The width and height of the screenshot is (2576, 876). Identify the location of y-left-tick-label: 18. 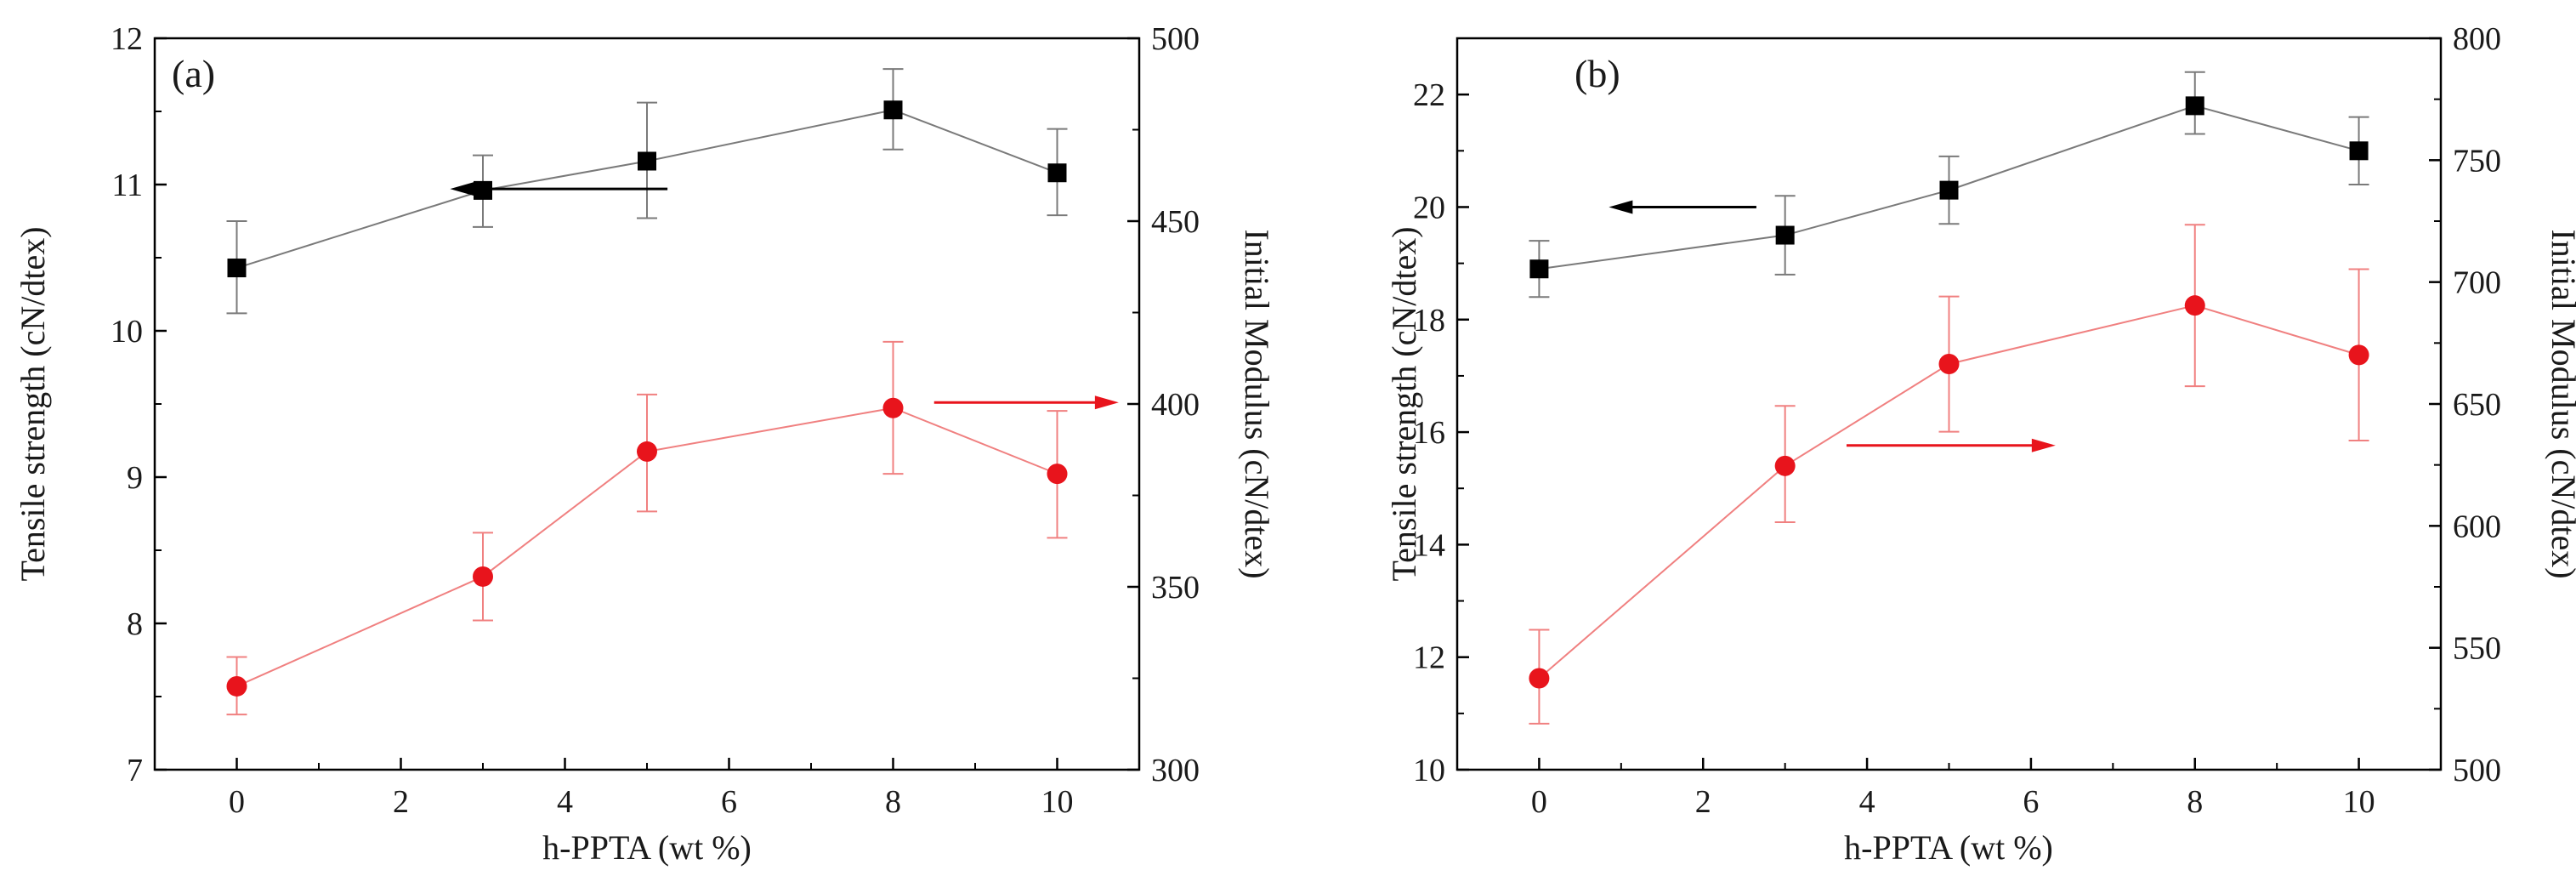
(1429, 320).